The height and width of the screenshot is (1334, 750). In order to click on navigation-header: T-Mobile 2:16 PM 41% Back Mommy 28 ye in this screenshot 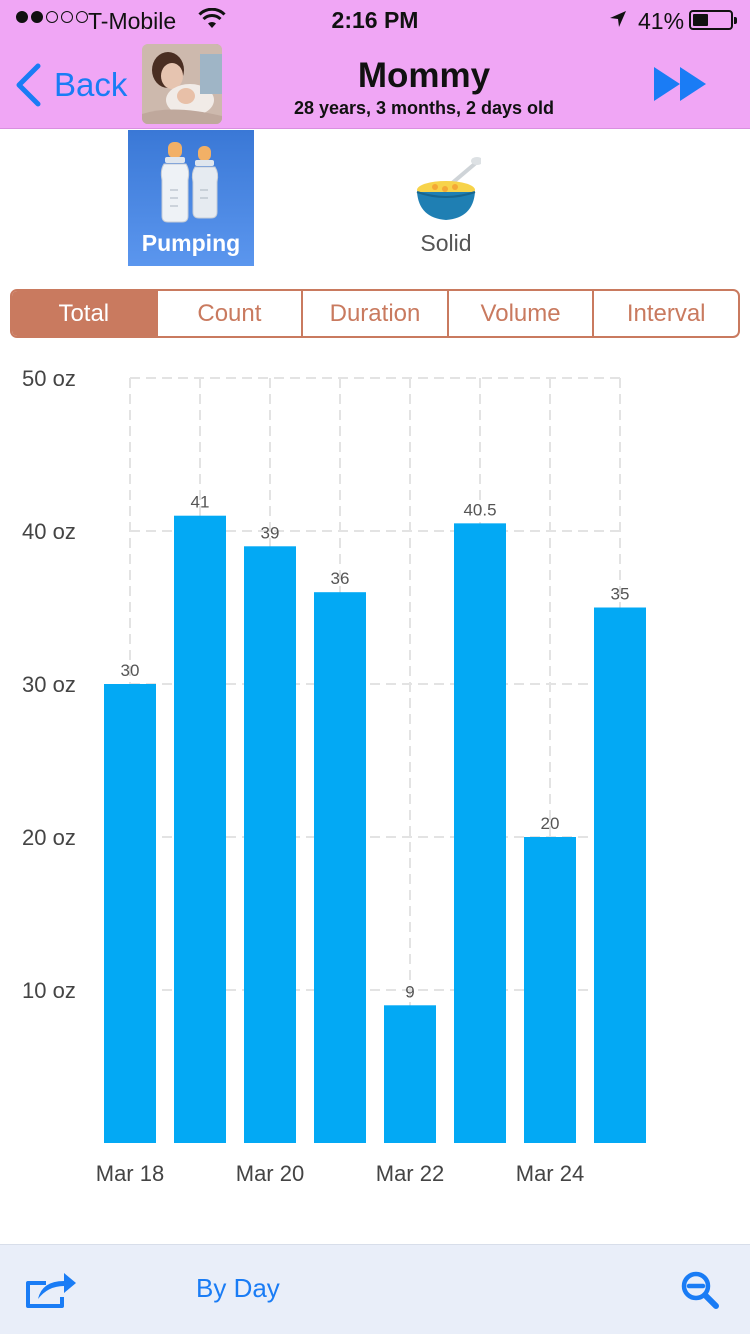, I will do `click(375, 64)`.